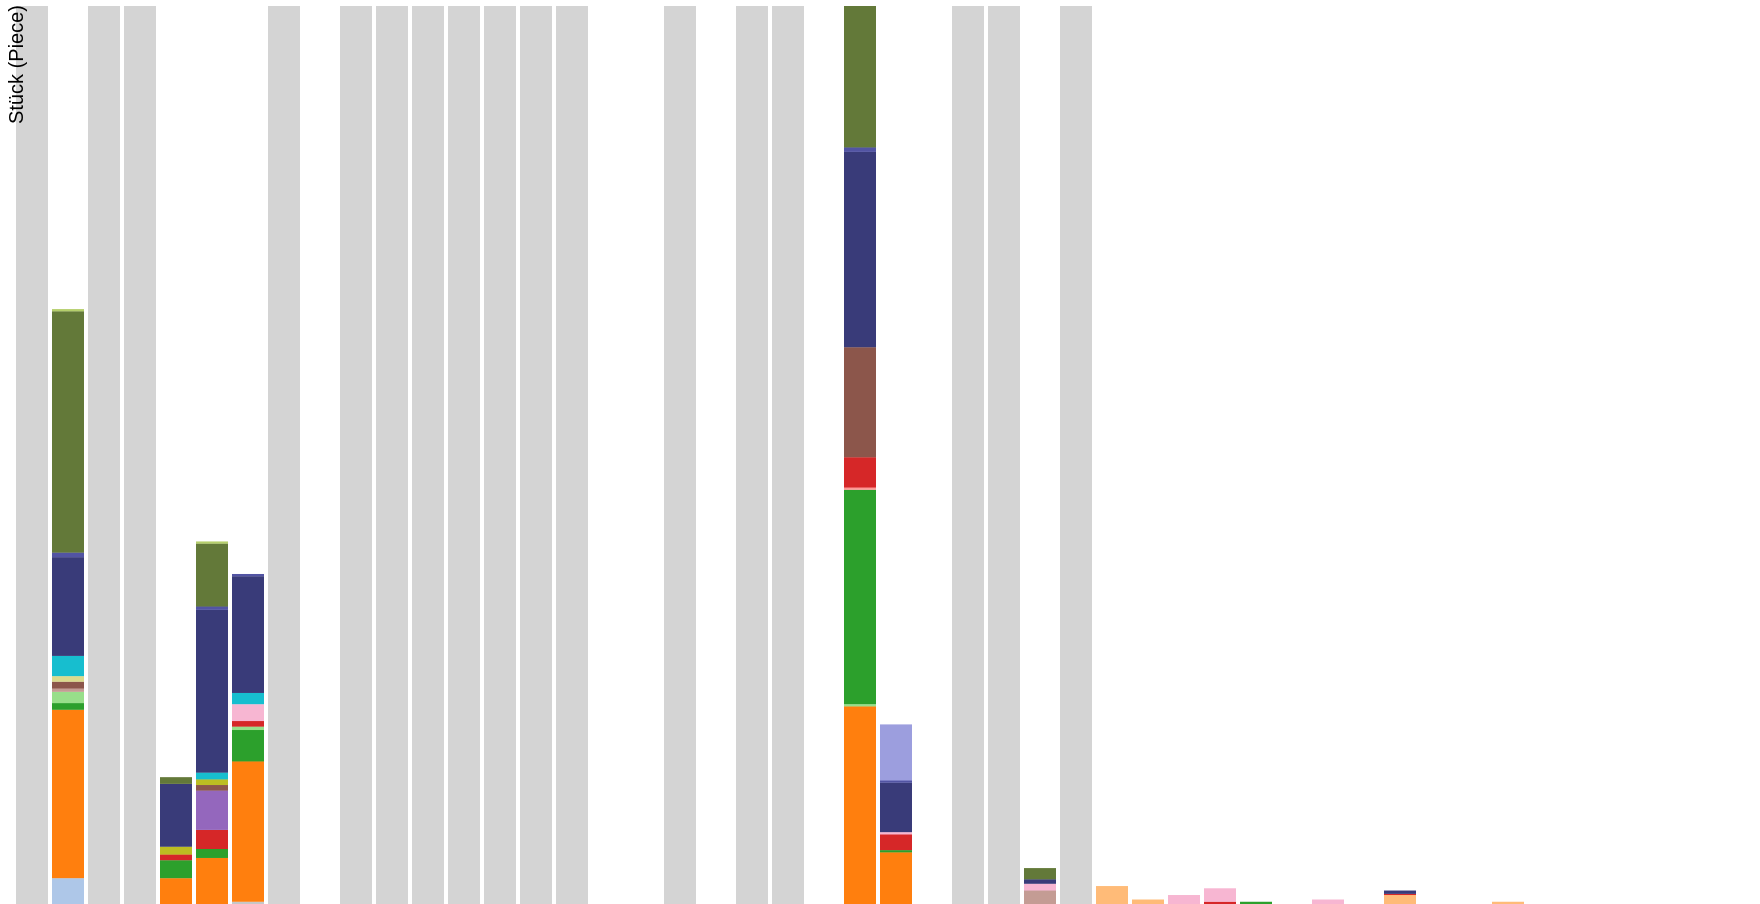 Image resolution: width=1760 pixels, height=904 pixels. Describe the element at coordinates (17, 64) in the screenshot. I see `y-axis-label: Stück (Piece)` at that location.